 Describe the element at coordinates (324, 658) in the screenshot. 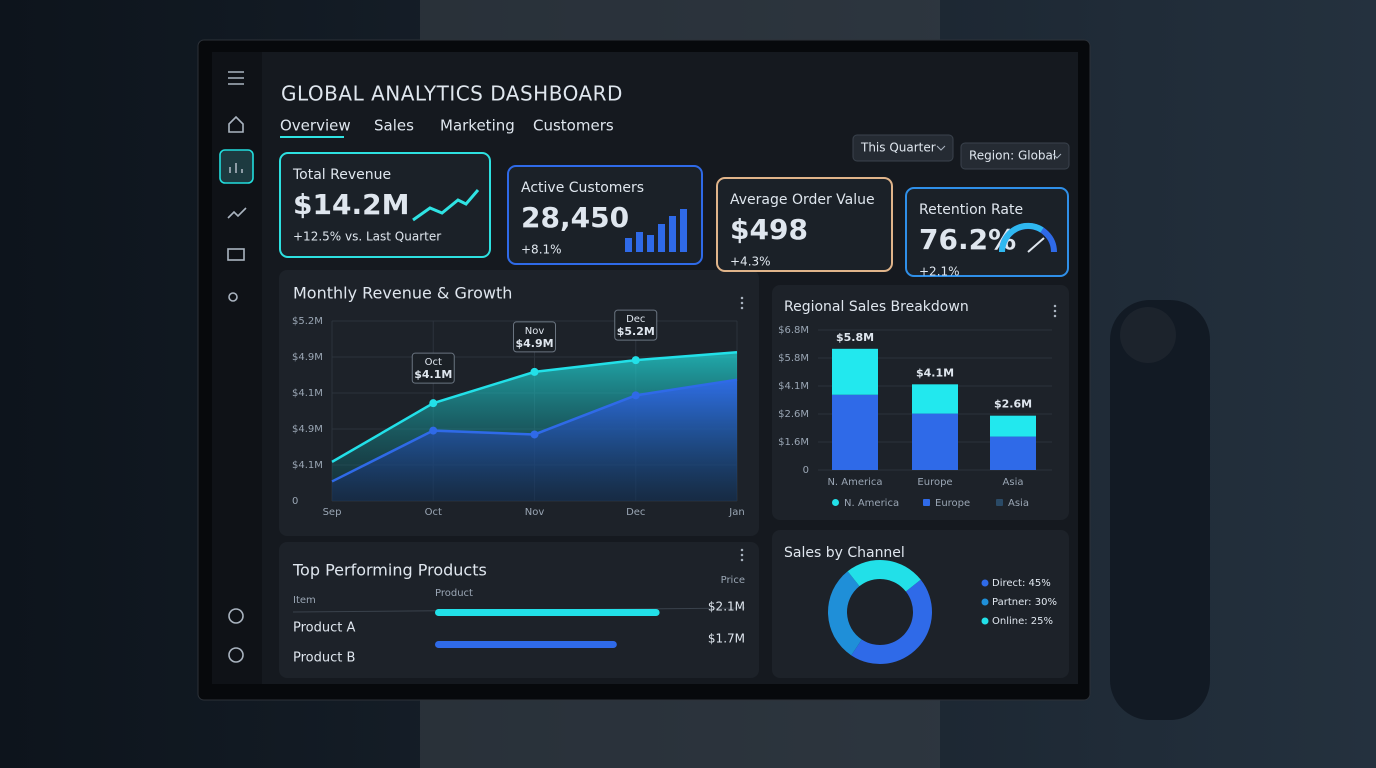

I see `product-name: Product B` at that location.